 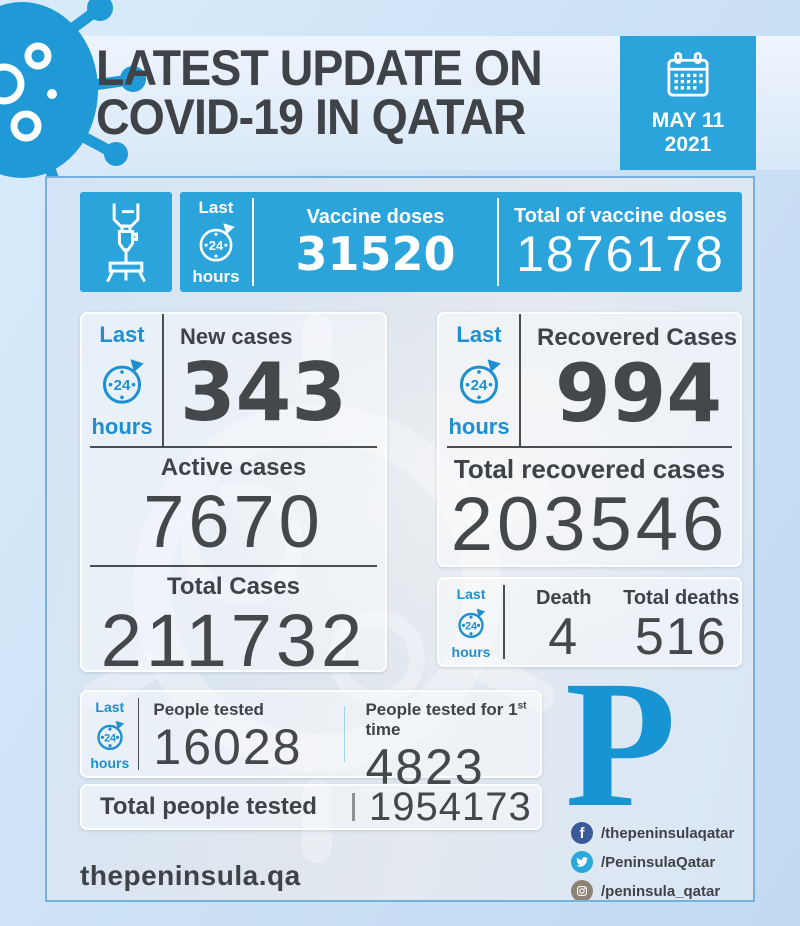 I want to click on page-title: LATEST UPDATE ON COVID-19 IN QATAR, so click(x=319, y=92).